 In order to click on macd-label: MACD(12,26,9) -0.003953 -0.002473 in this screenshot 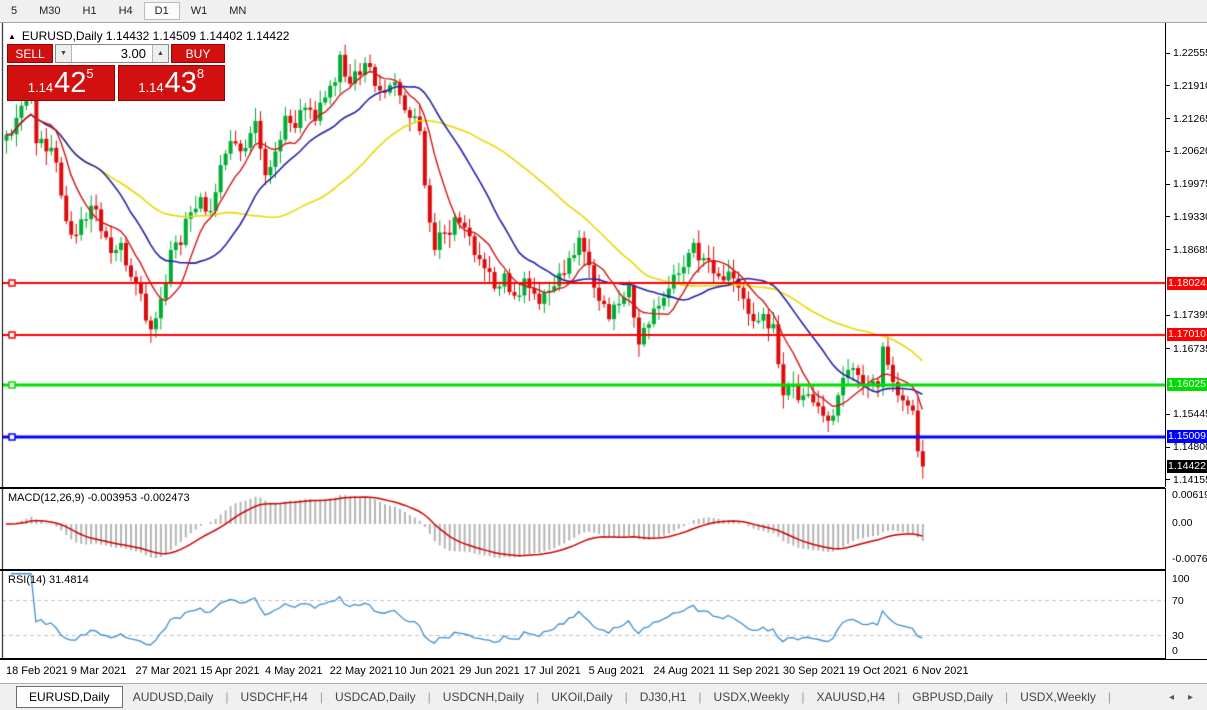, I will do `click(99, 498)`.